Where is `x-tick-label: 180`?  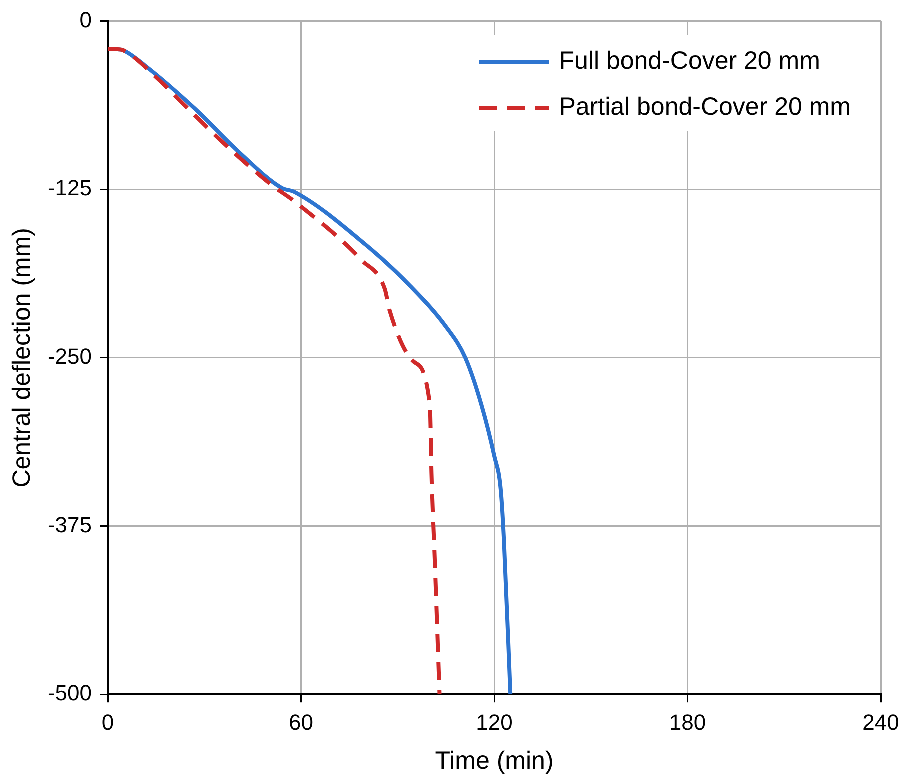
x-tick-label: 180 is located at coordinates (687, 722).